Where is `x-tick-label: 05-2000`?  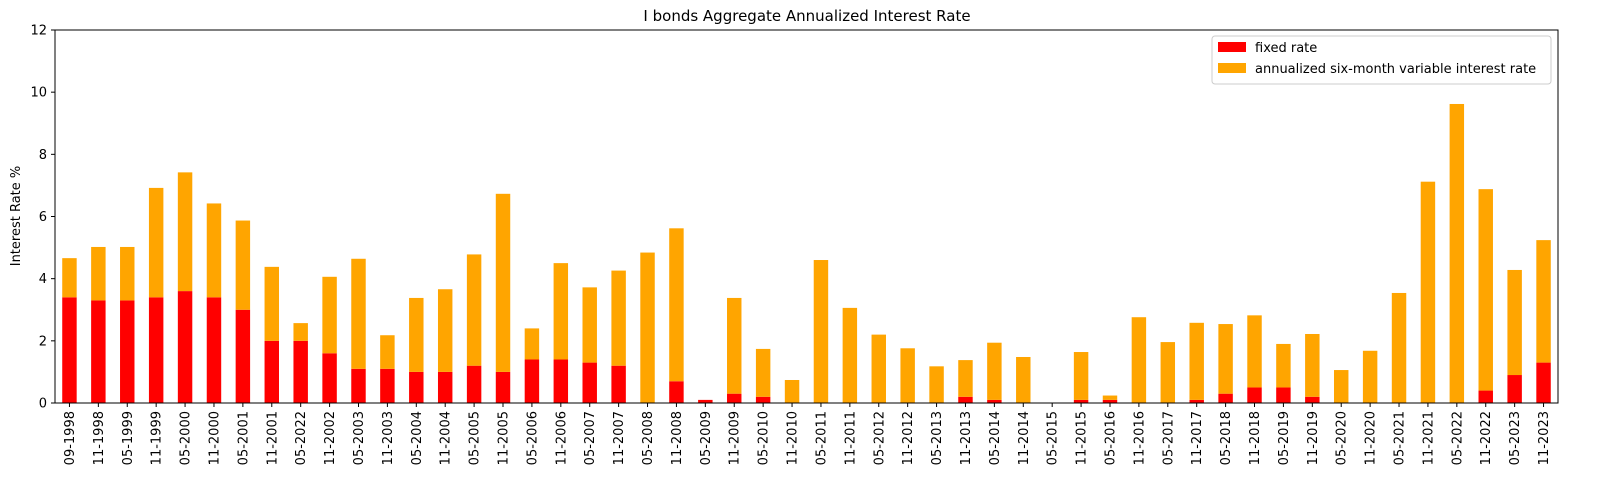 x-tick-label: 05-2000 is located at coordinates (186, 438).